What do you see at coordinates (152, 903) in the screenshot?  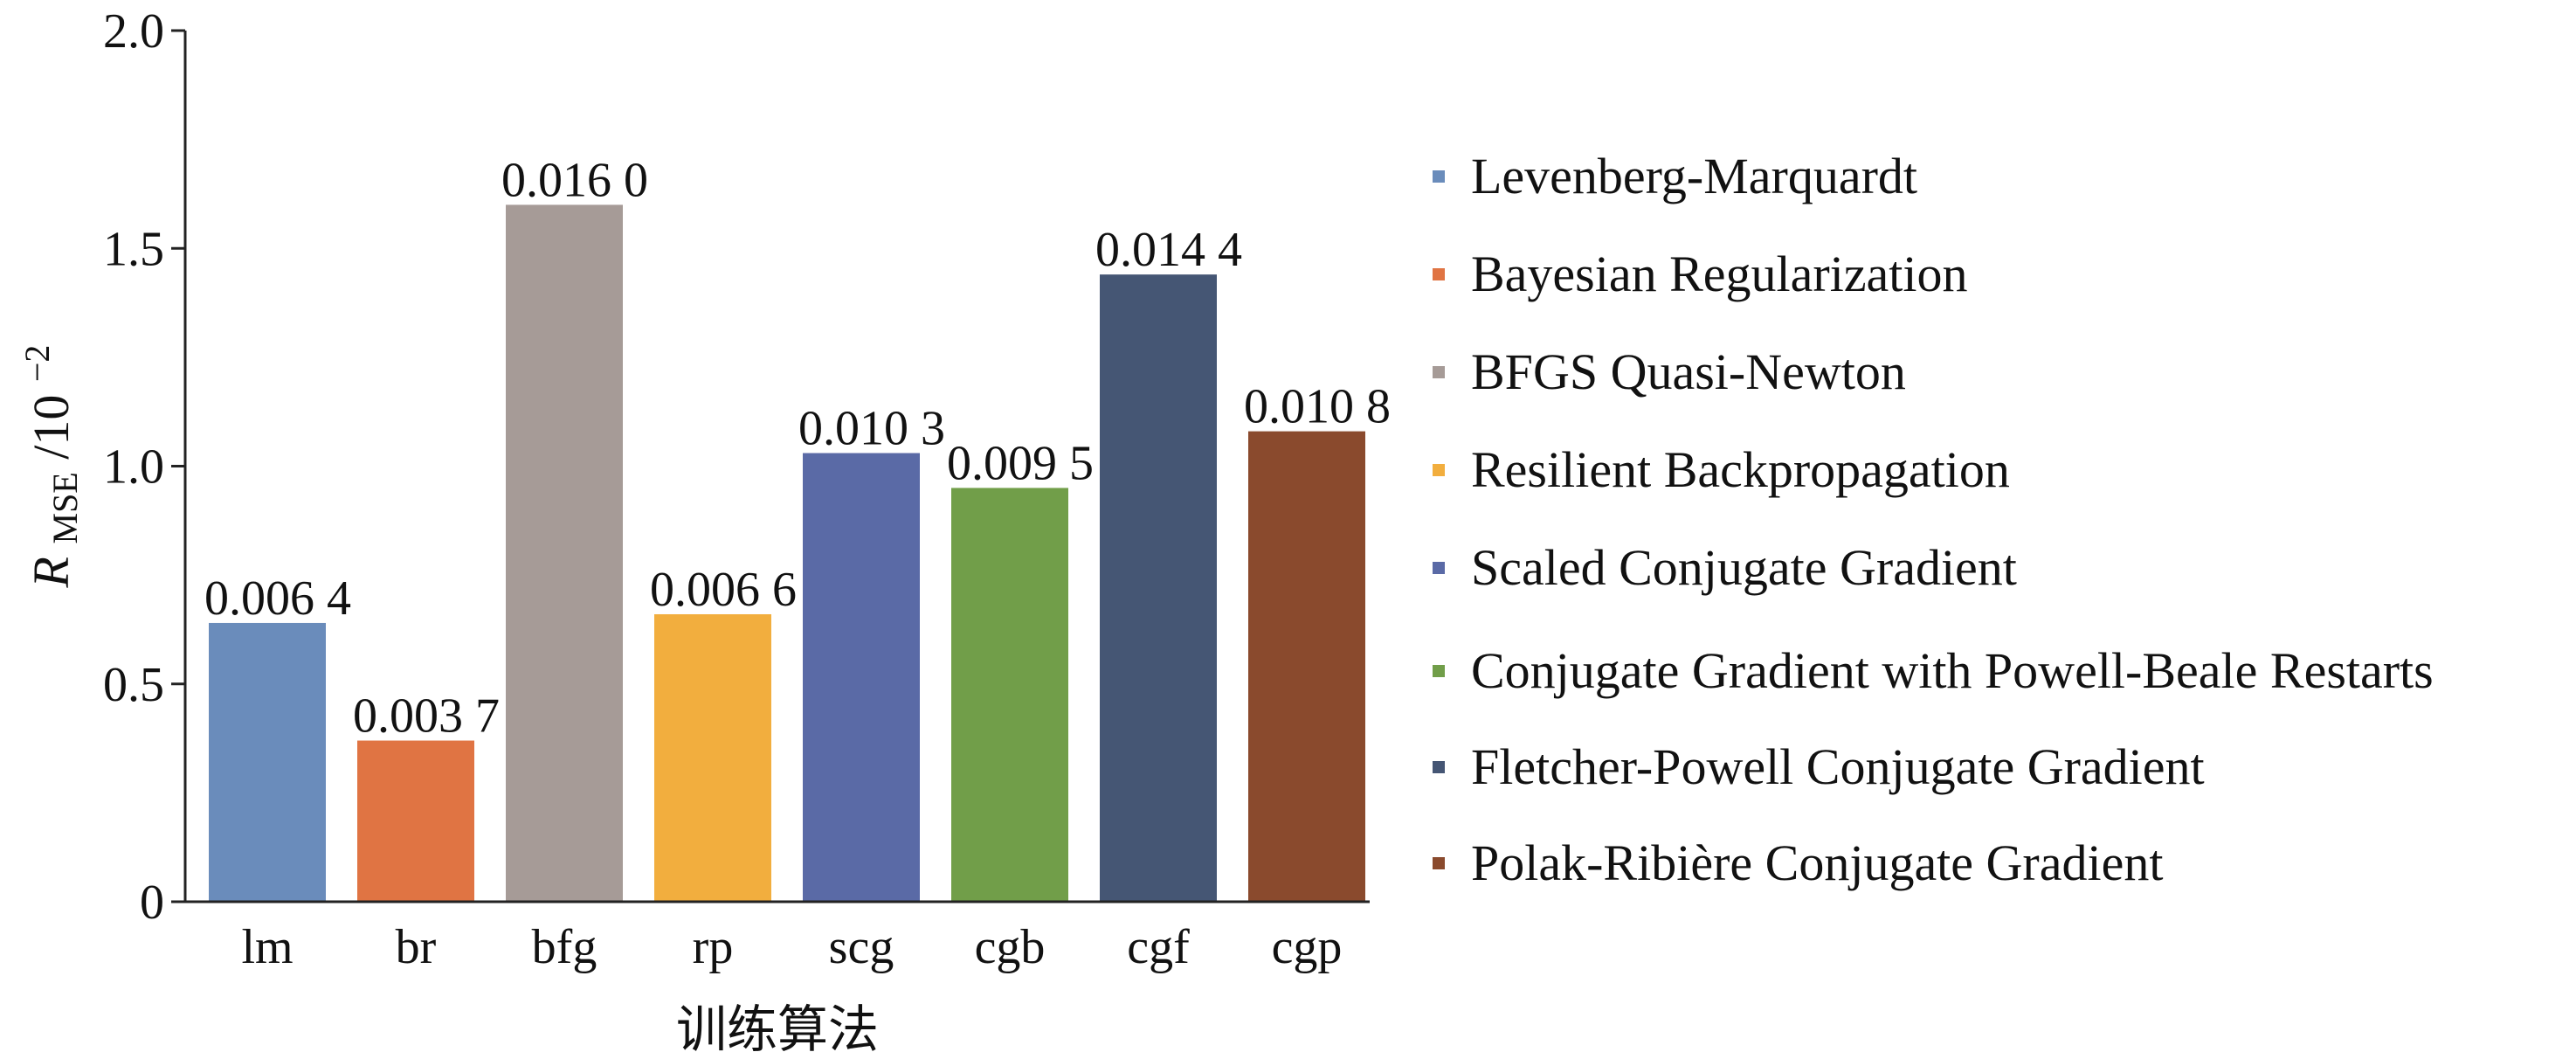 I see `y-tick-label: 0` at bounding box center [152, 903].